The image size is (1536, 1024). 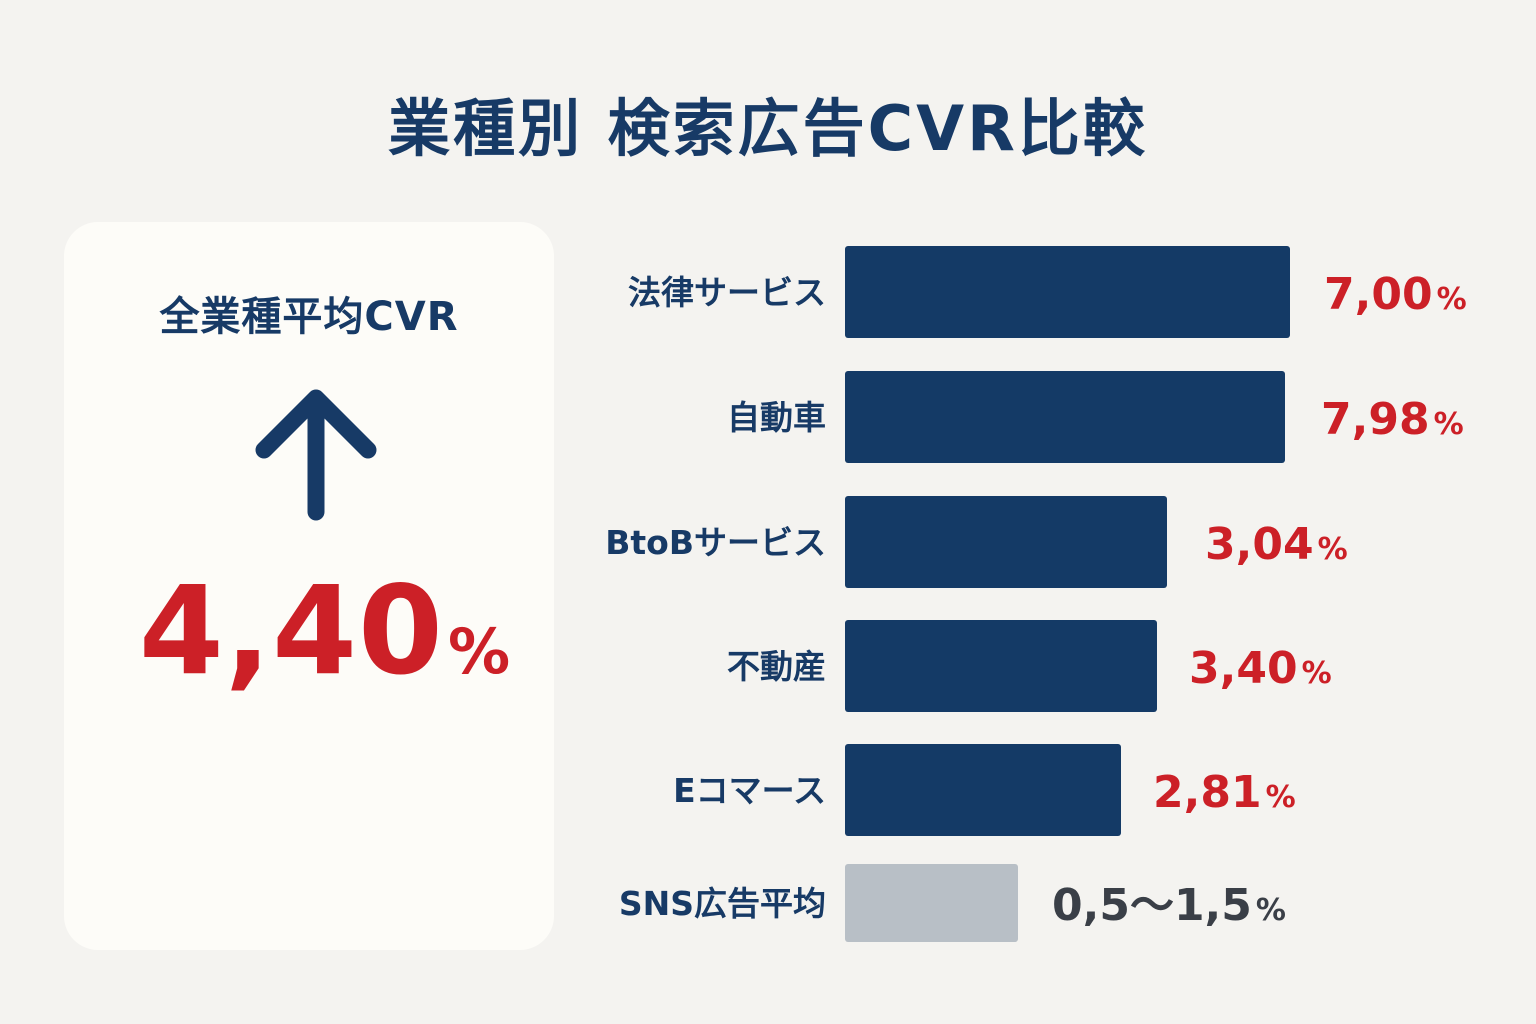 I want to click on value-label-5: 0,5～1,5%, so click(x=1169, y=905).